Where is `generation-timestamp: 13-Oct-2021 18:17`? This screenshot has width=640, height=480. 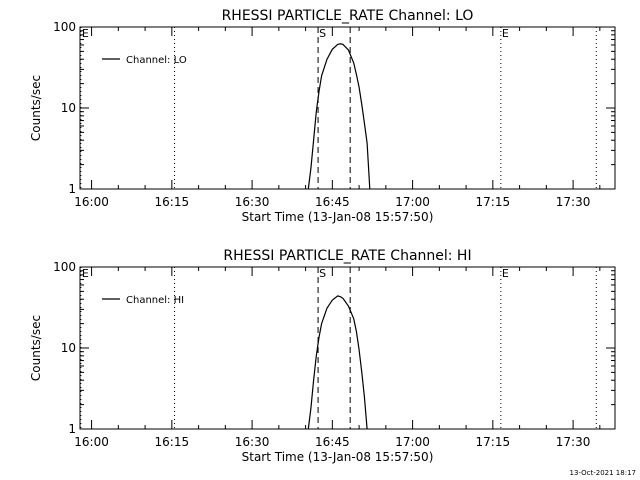
generation-timestamp: 13-Oct-2021 18:17 is located at coordinates (603, 473).